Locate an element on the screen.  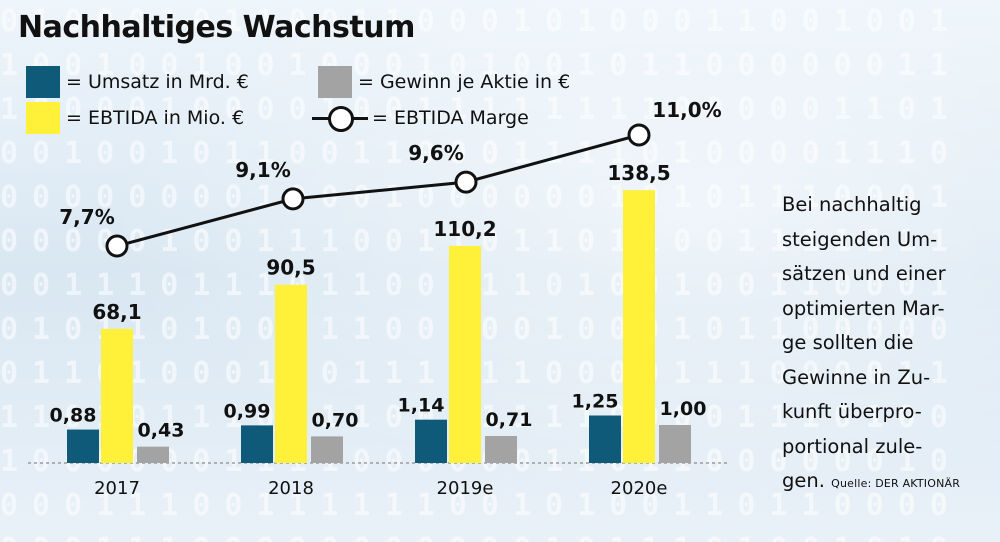
data-label-gewinn-2019e: 0,71 is located at coordinates (509, 420).